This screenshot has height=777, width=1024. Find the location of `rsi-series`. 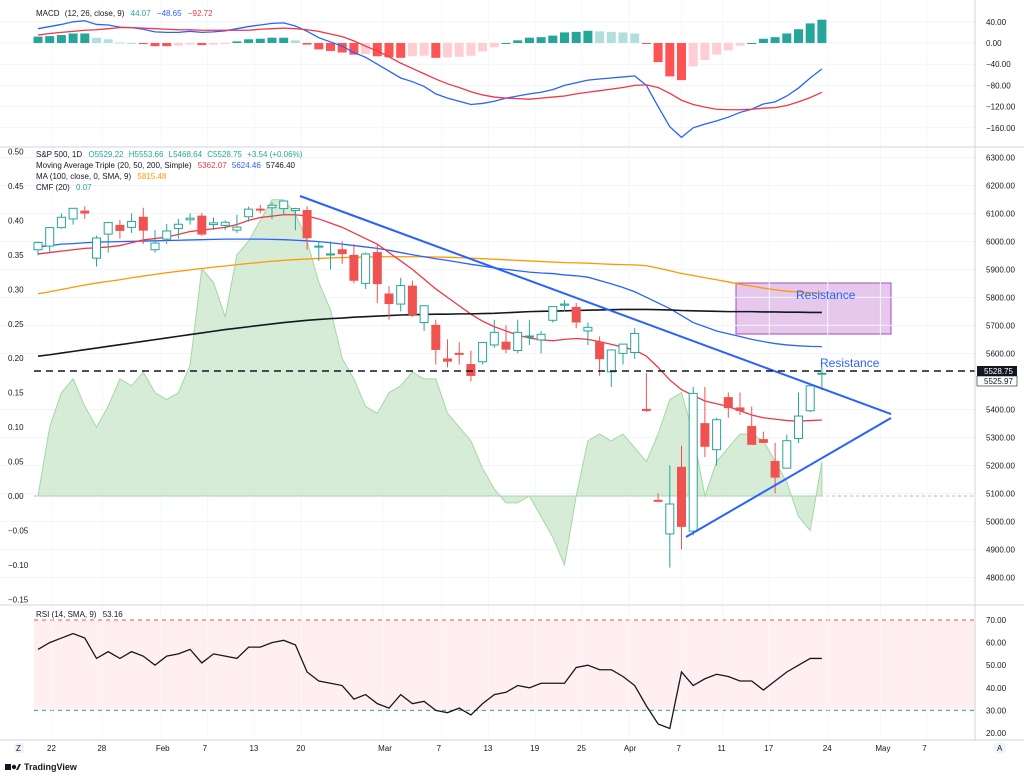

rsi-series is located at coordinates (429, 681).